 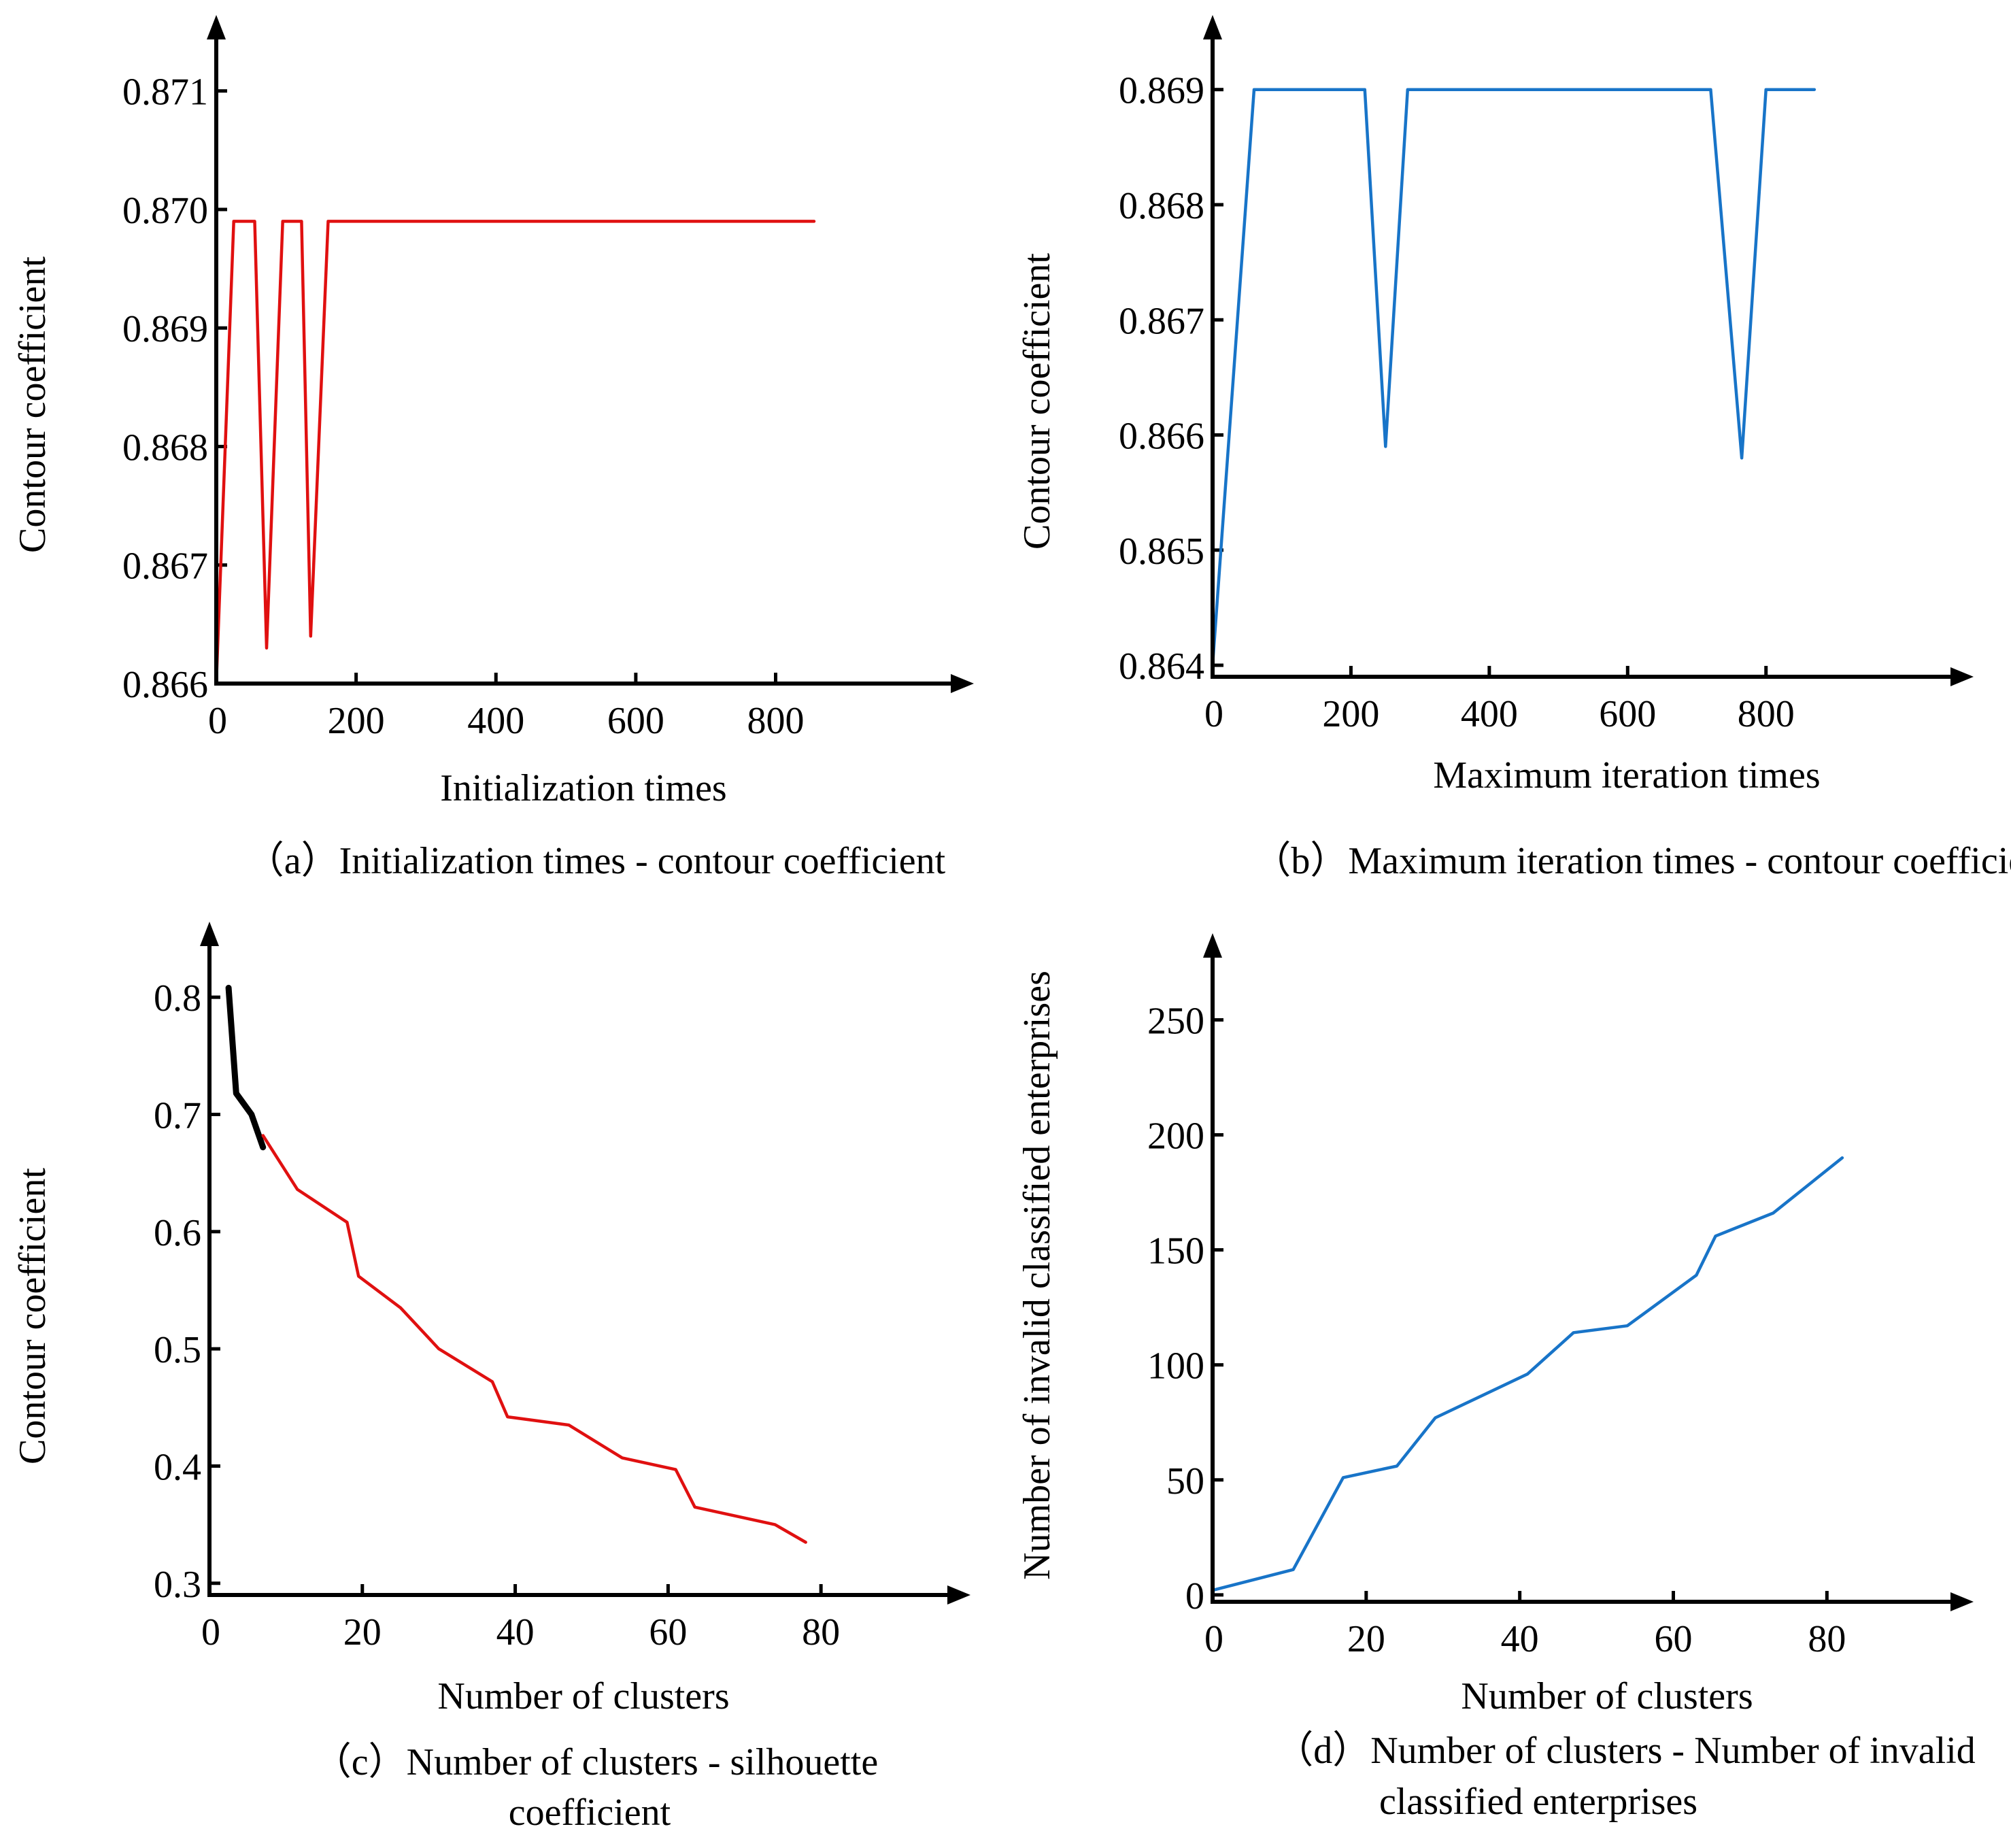 I want to click on series-line-black-segment, so click(x=246, y=1067).